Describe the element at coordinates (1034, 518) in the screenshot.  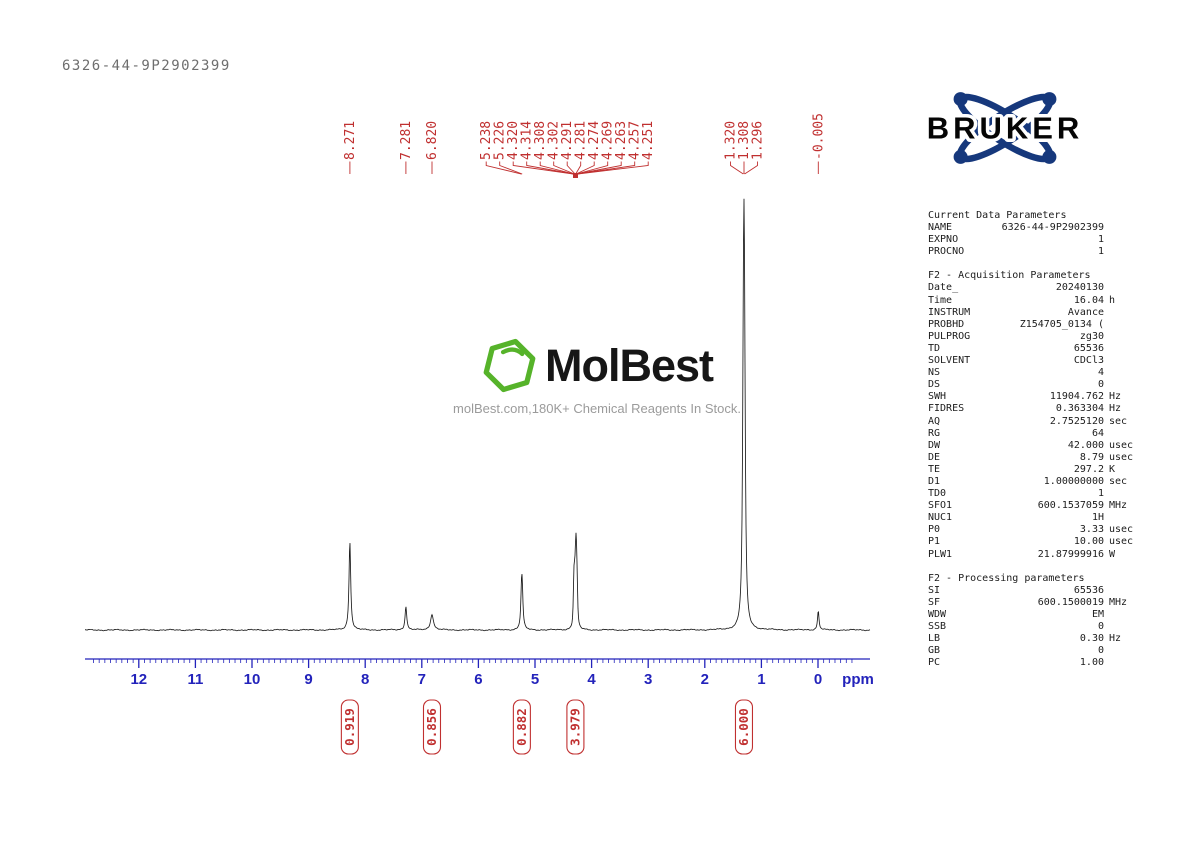
I see `param-row: NUC1 1H` at that location.